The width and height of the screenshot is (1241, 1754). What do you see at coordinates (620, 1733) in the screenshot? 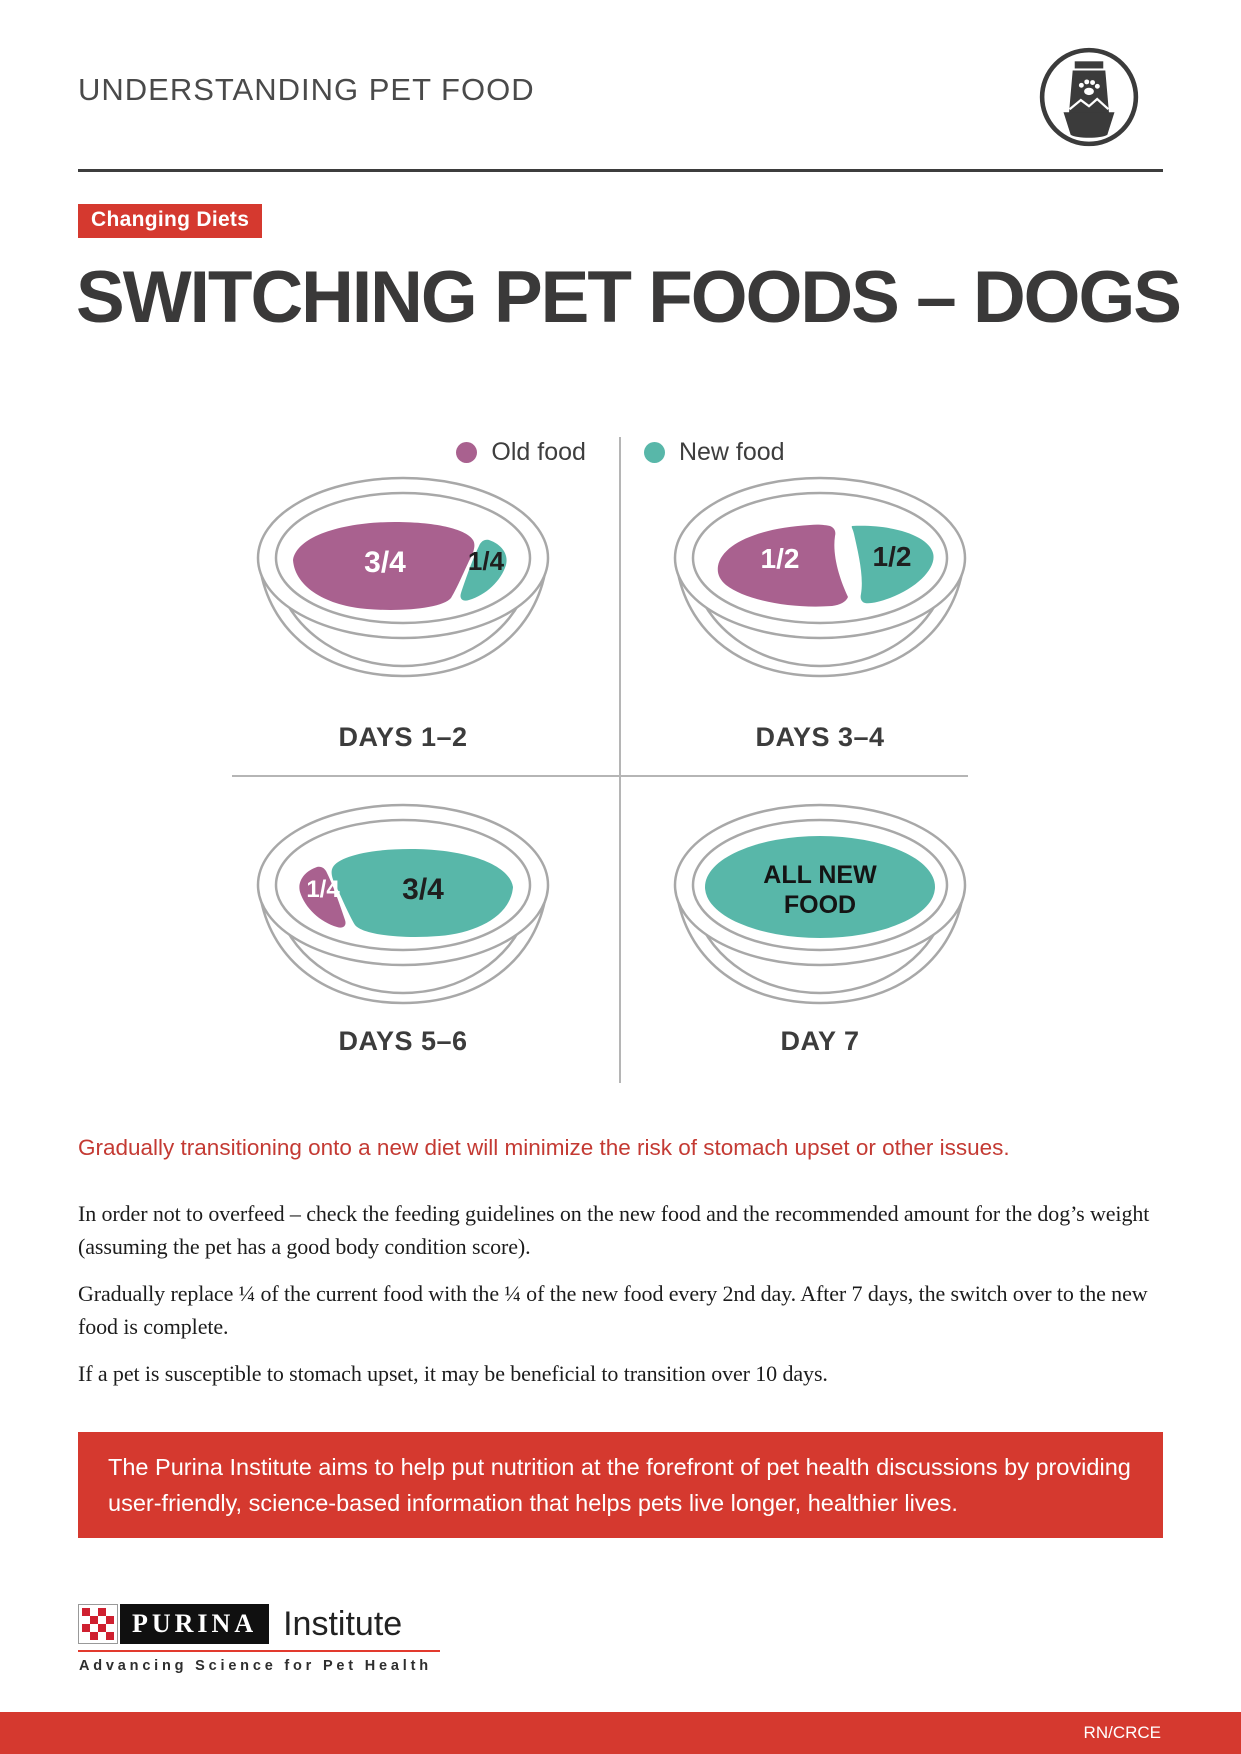
I see `footer-bar: RN/CRCE` at bounding box center [620, 1733].